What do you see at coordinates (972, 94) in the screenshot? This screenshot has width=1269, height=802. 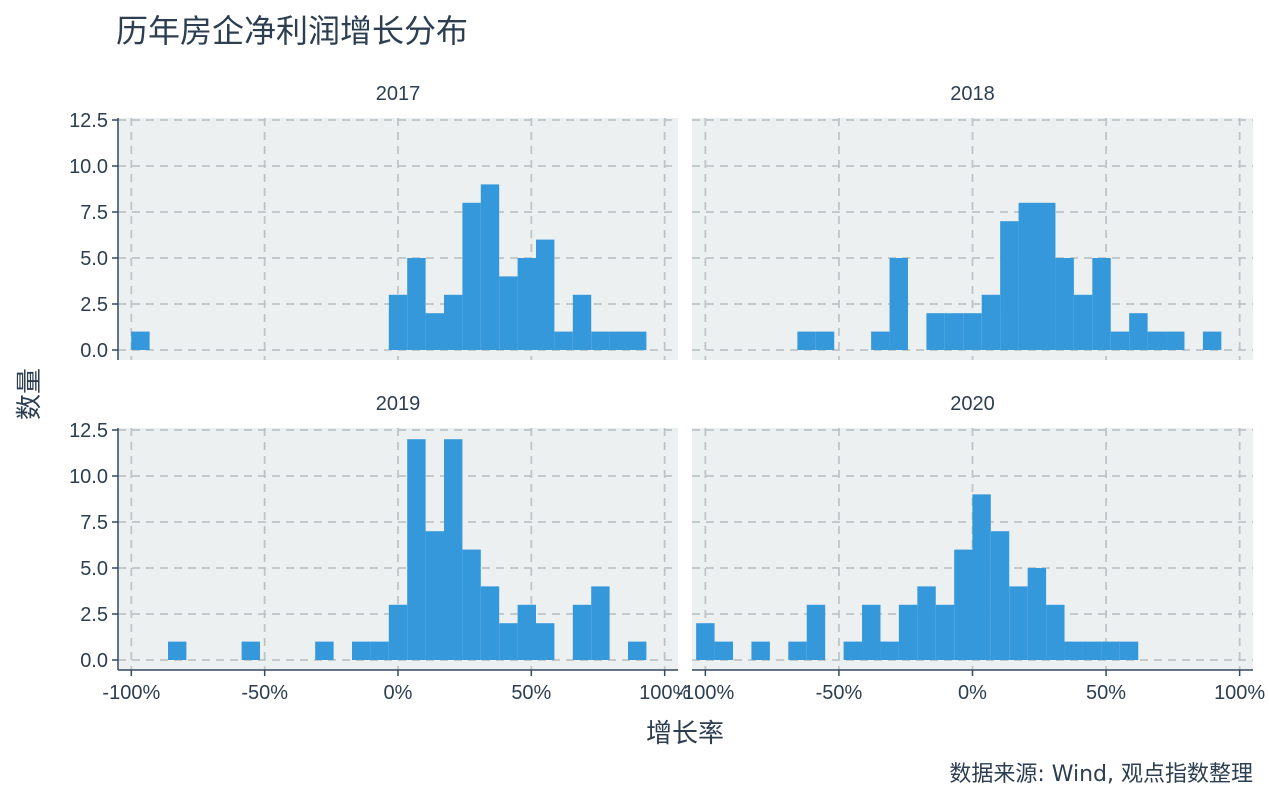 I see `facet-label-2018: 2018` at bounding box center [972, 94].